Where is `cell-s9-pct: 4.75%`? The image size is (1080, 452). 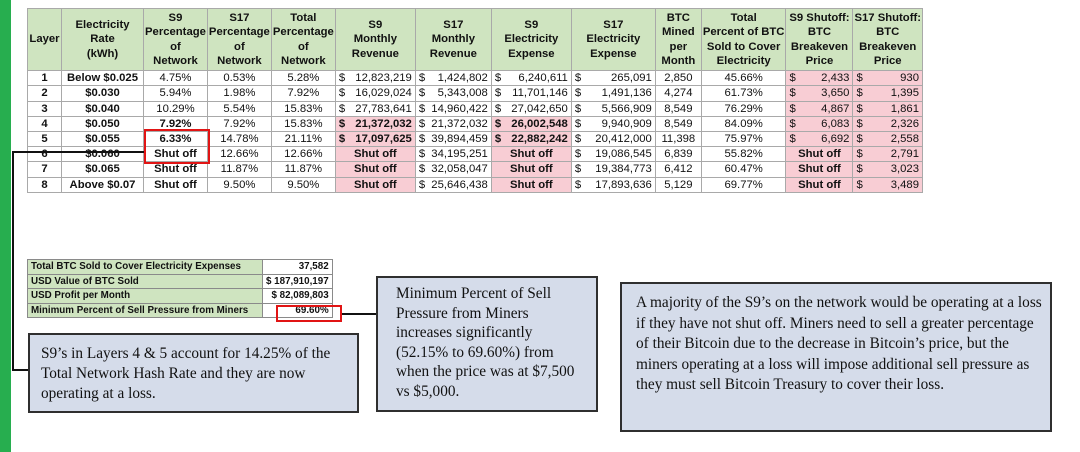
cell-s9-pct: 4.75% is located at coordinates (175, 78).